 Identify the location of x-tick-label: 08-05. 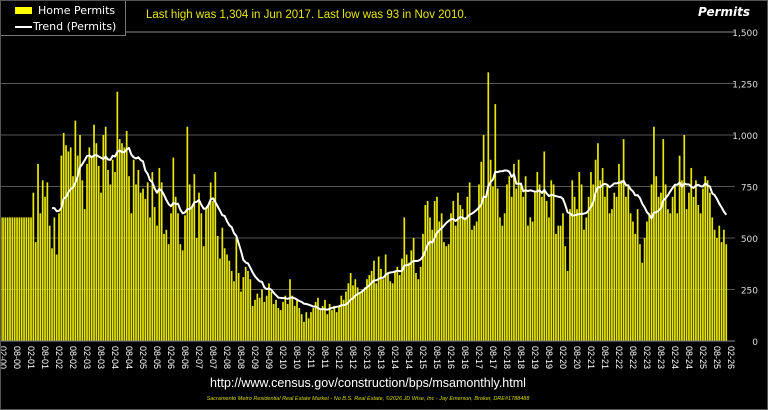
(157, 357).